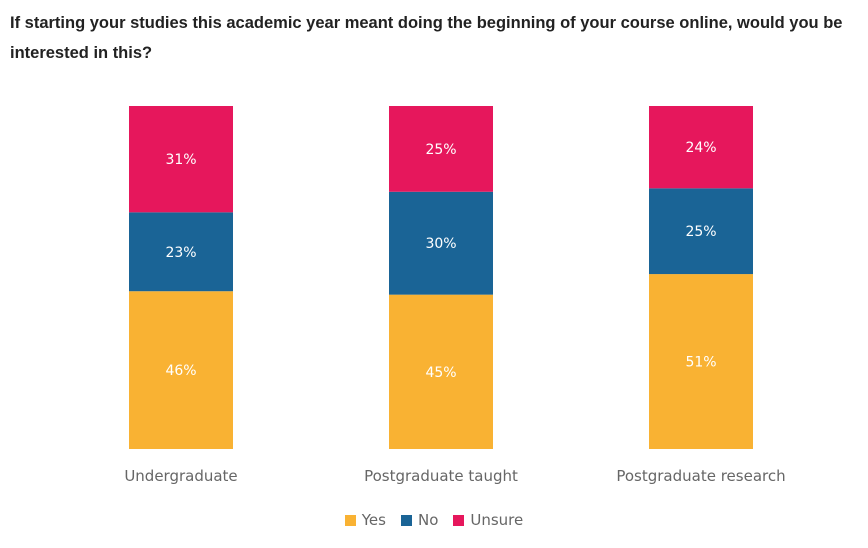 Image resolution: width=868 pixels, height=548 pixels. I want to click on data-label-yes-2: 51%, so click(700, 363).